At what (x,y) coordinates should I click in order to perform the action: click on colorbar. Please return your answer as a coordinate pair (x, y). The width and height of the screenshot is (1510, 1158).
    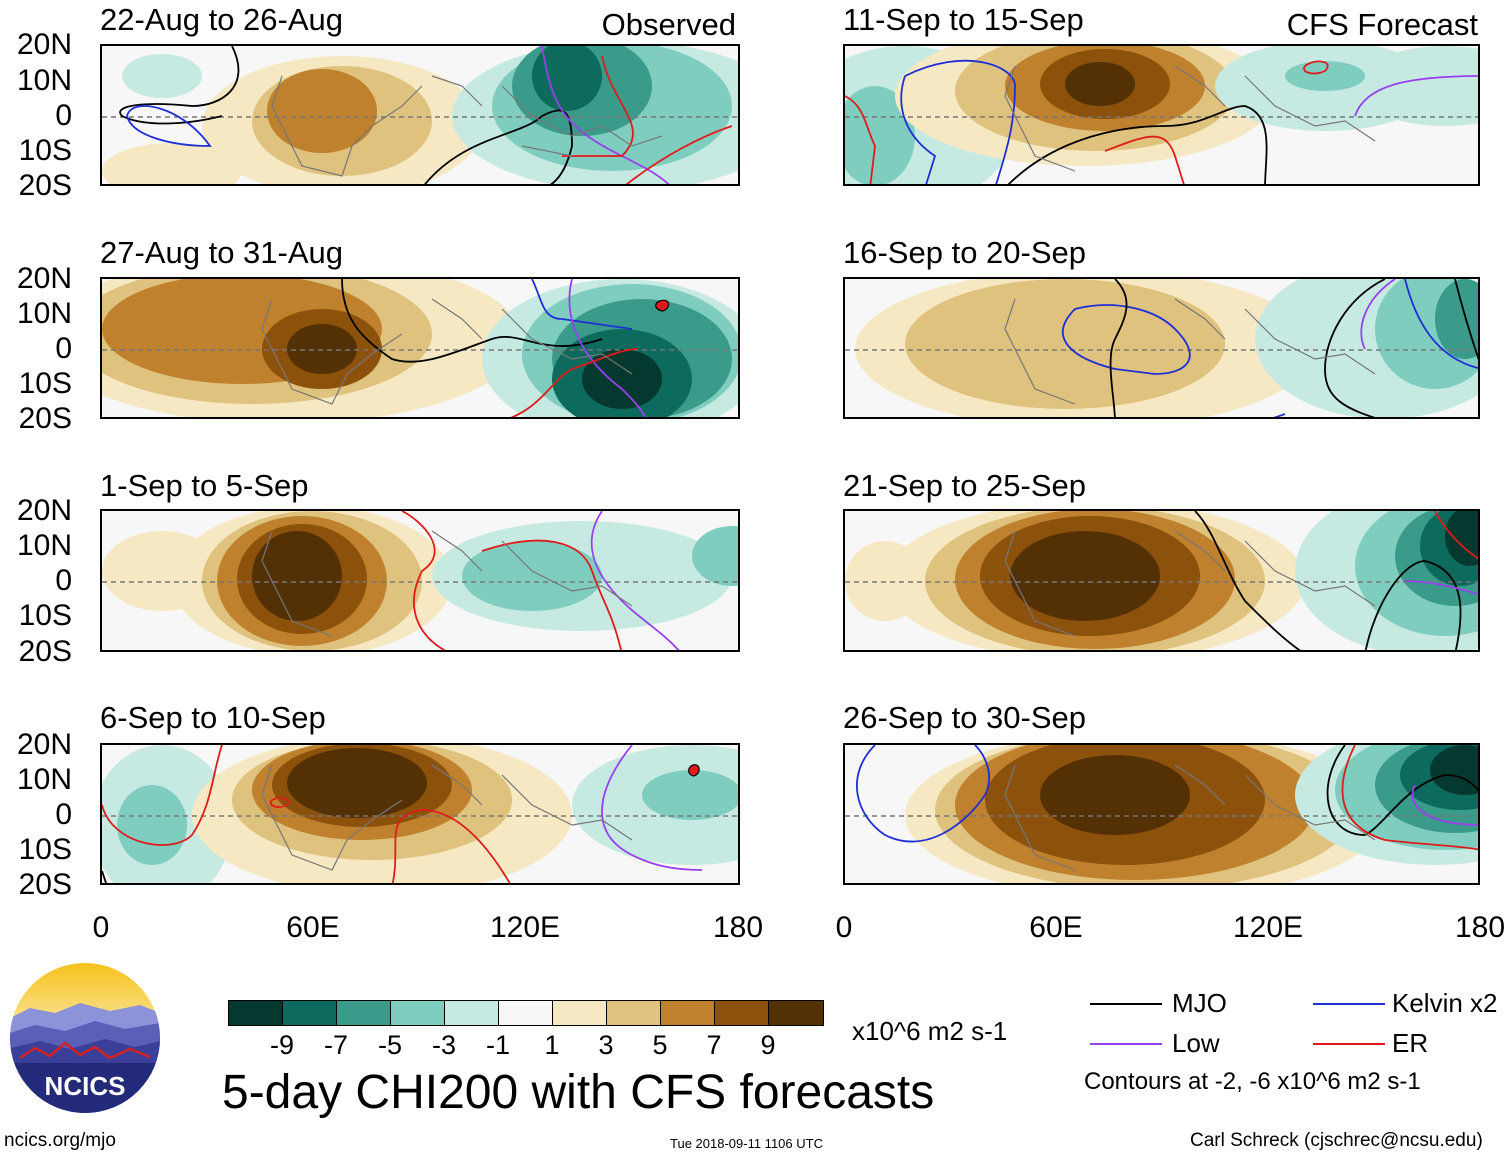
    Looking at the image, I should click on (526, 1013).